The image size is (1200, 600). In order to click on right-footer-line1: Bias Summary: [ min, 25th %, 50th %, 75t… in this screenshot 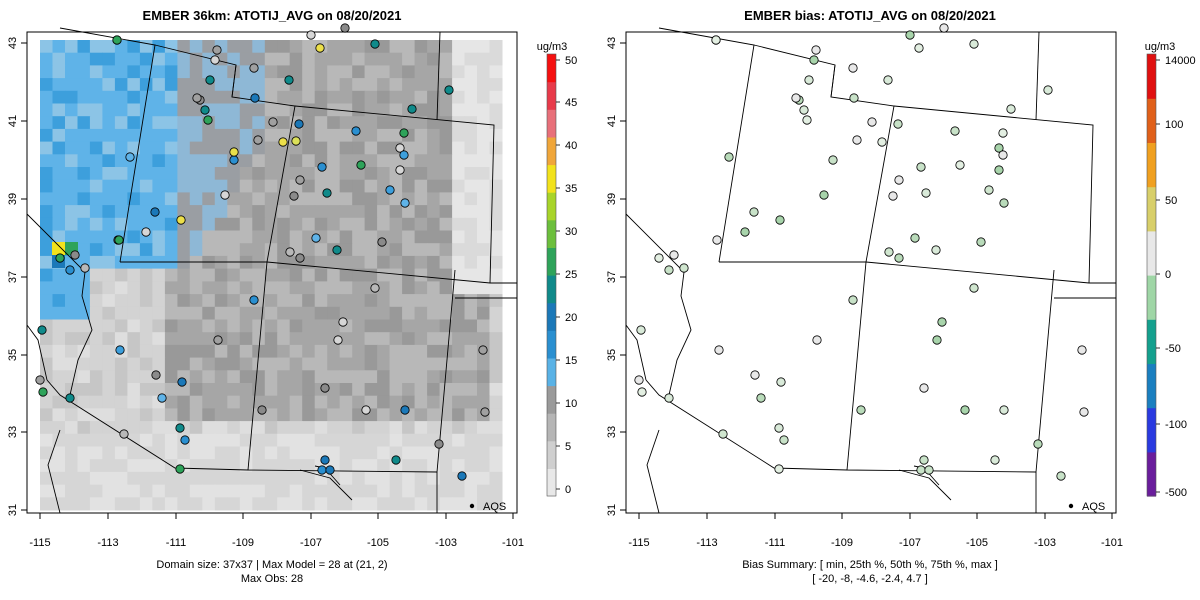, I will do `click(870, 565)`.